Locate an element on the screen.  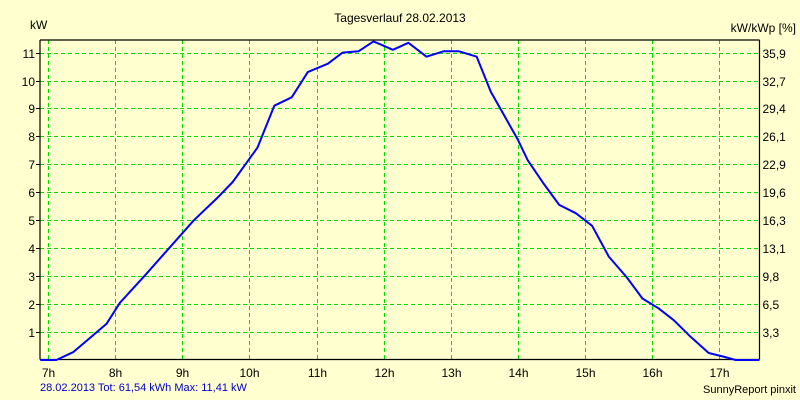
chart-title: Tagesverlauf 28.02.2013 is located at coordinates (400, 18).